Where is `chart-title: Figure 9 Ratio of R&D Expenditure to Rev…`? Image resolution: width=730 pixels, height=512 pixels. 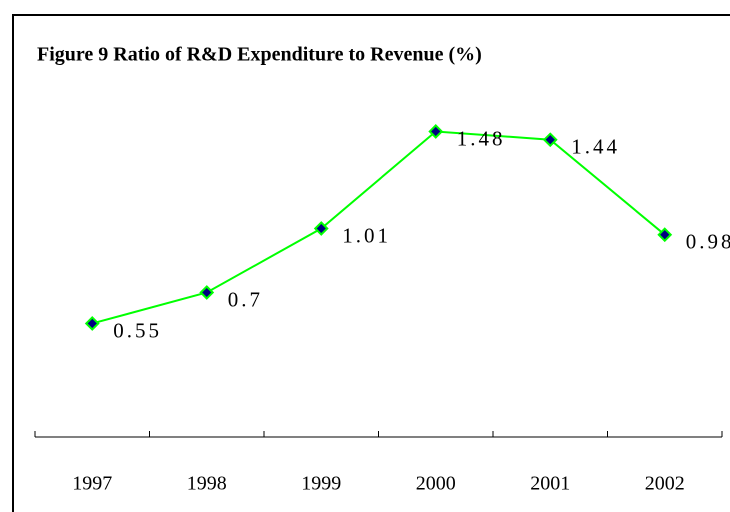 chart-title: Figure 9 Ratio of R&D Expenditure to Rev… is located at coordinates (259, 55).